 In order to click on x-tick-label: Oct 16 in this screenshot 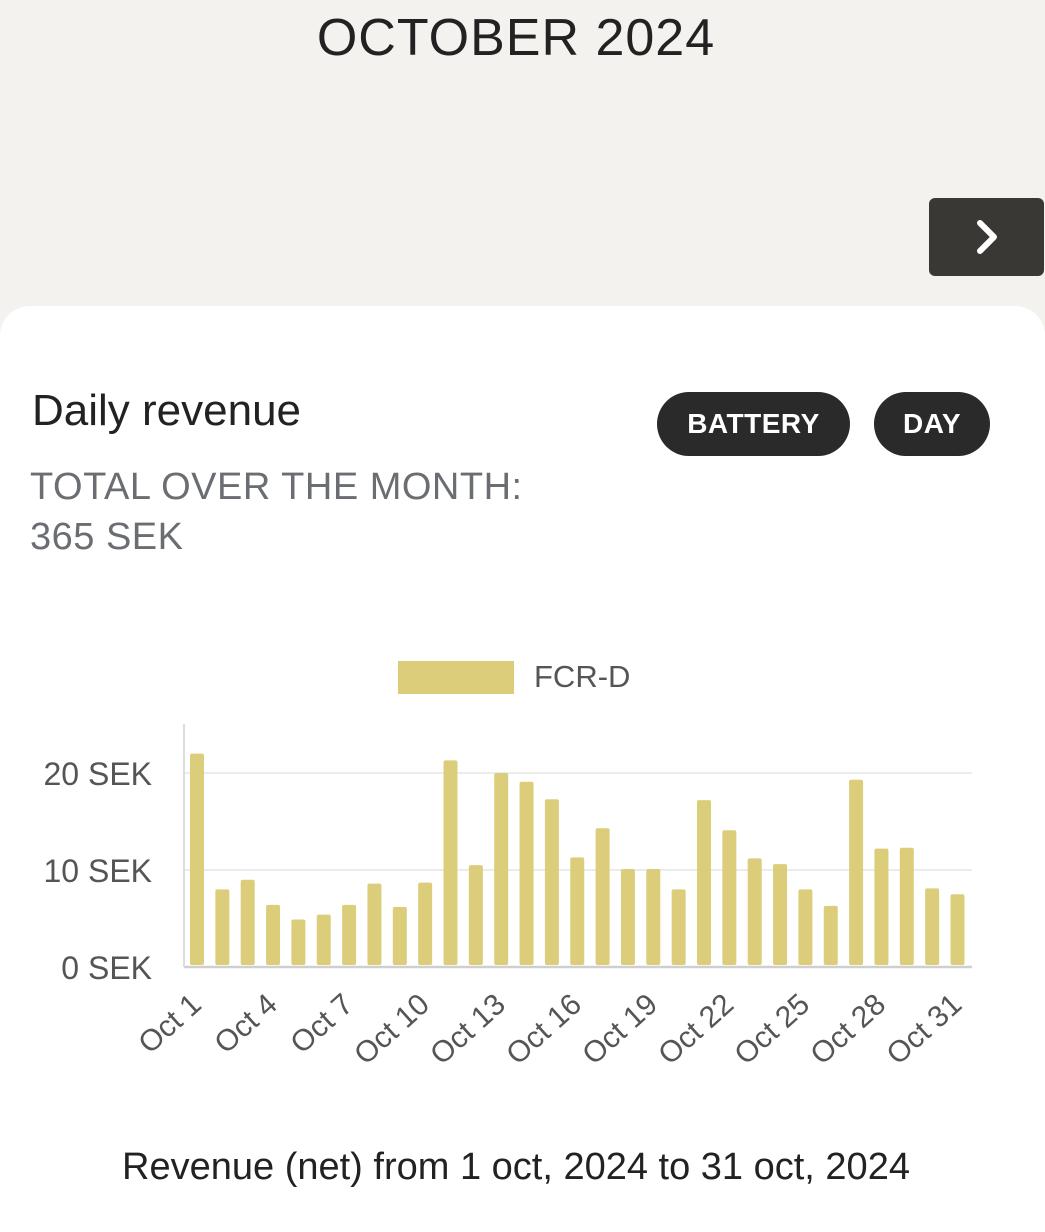, I will do `click(544, 1030)`.